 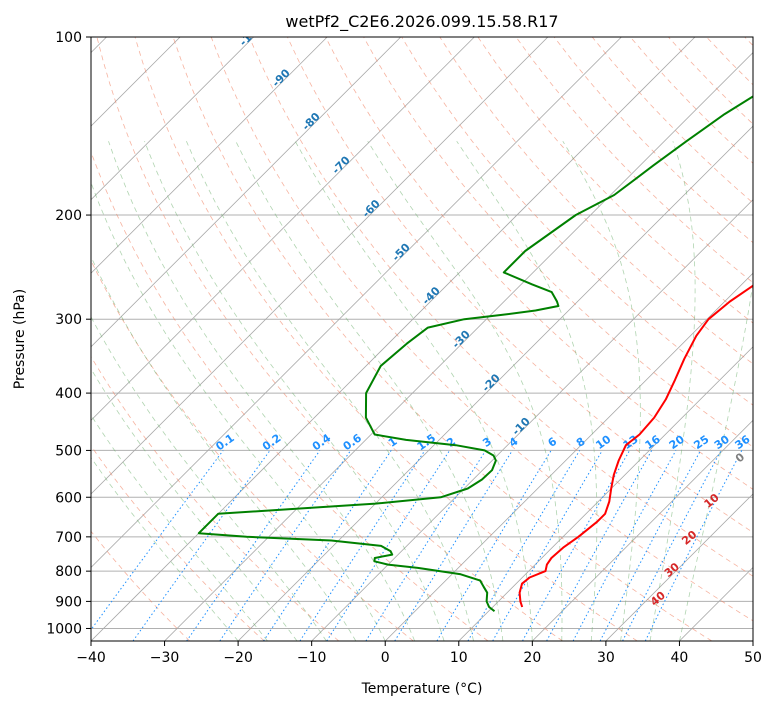 I want to click on x-tick-label: −20, so click(x=238, y=658).